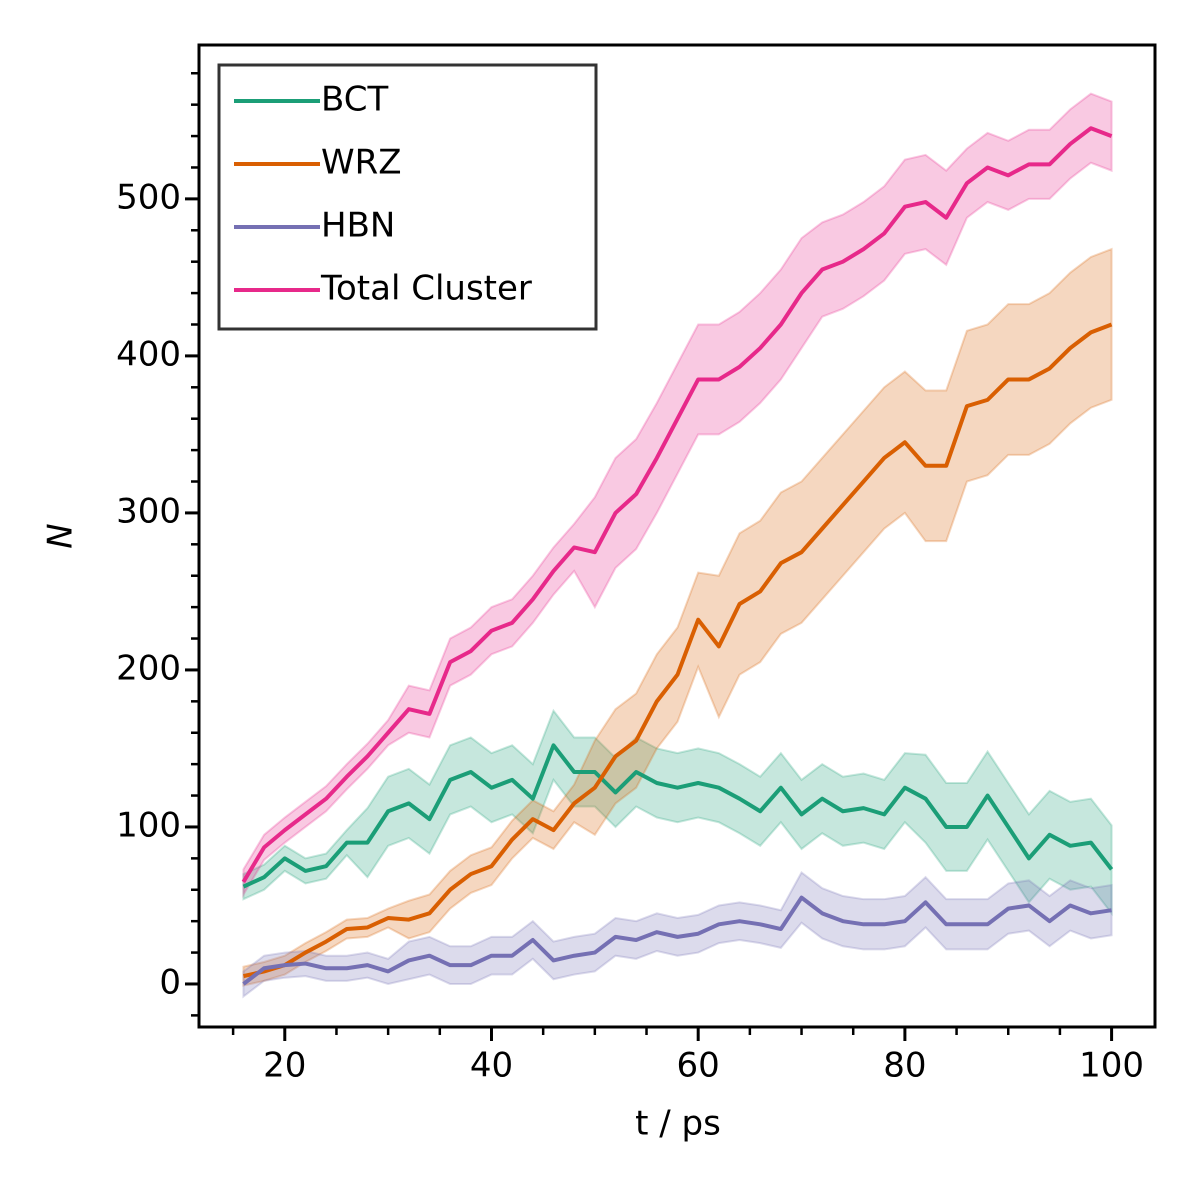 This screenshot has height=1200, width=1200. What do you see at coordinates (148, 197) in the screenshot?
I see `y-tick-label: 500` at bounding box center [148, 197].